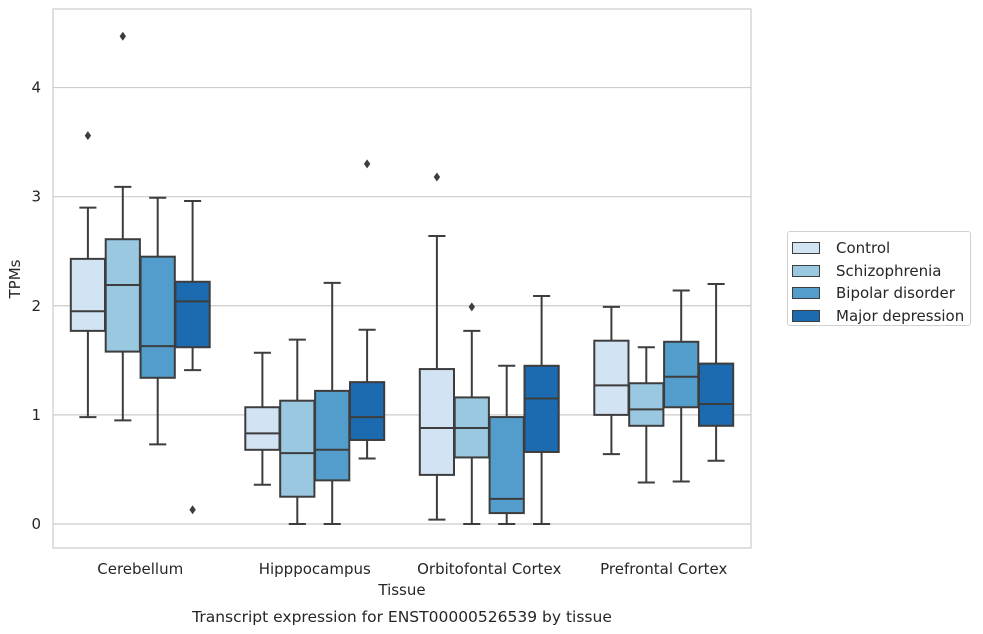 The height and width of the screenshot is (634, 983). I want to click on y-tick-label: 3, so click(36, 197).